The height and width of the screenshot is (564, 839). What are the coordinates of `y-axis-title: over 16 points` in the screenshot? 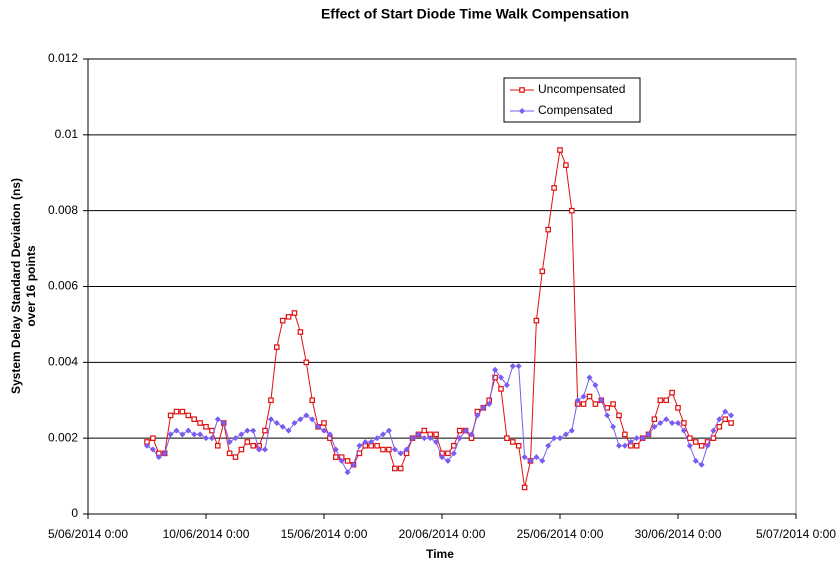 It's located at (31, 286).